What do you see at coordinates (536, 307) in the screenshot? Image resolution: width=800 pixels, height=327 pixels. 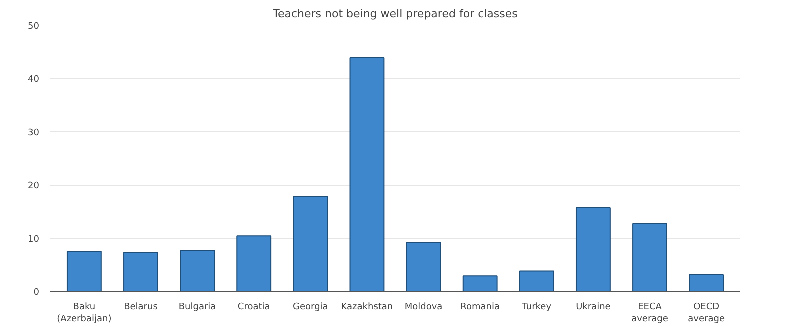 I see `x-tick-label: Turkey` at bounding box center [536, 307].